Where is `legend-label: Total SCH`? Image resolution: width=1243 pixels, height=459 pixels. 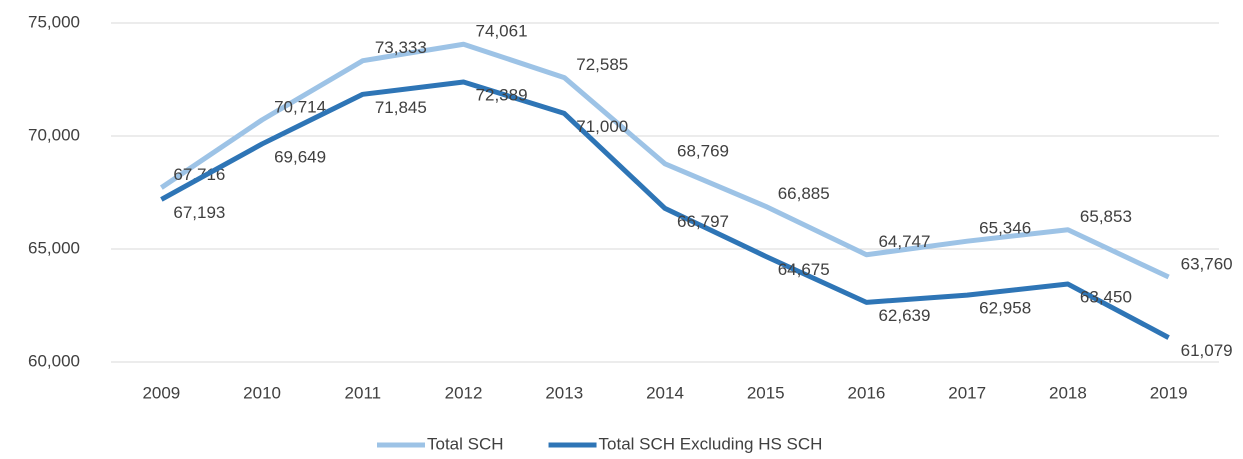 legend-label: Total SCH is located at coordinates (465, 443).